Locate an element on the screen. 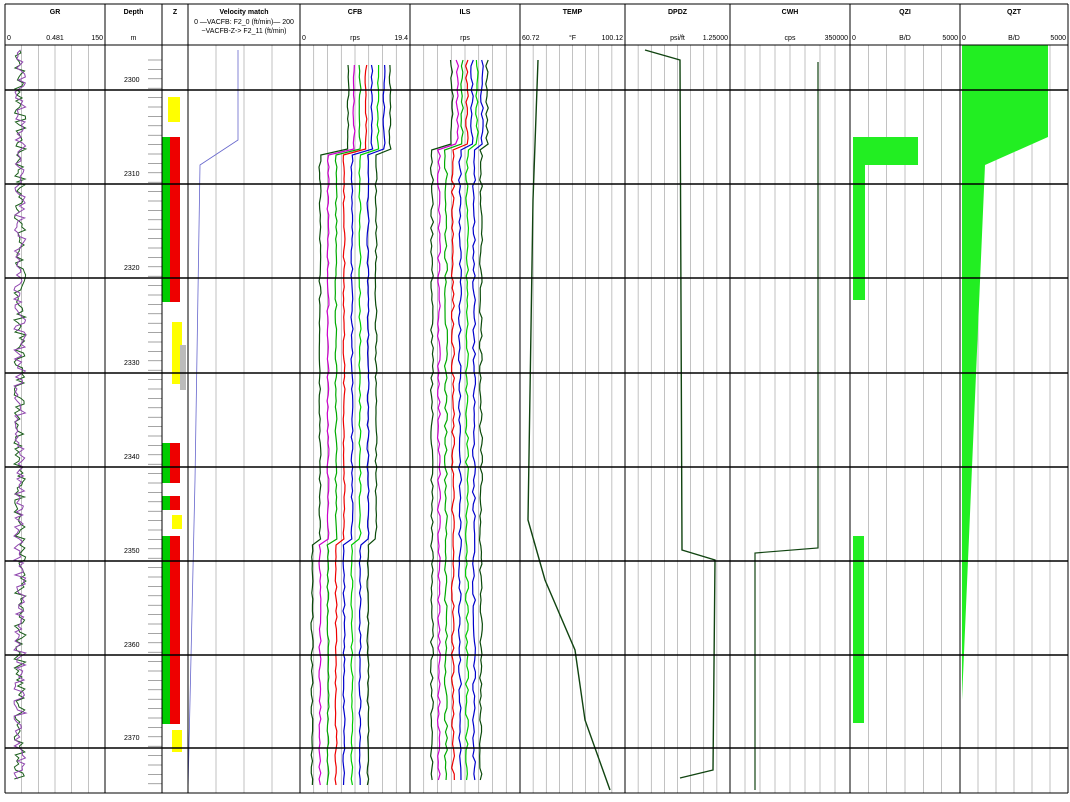  track-name: GR is located at coordinates (55, 12).